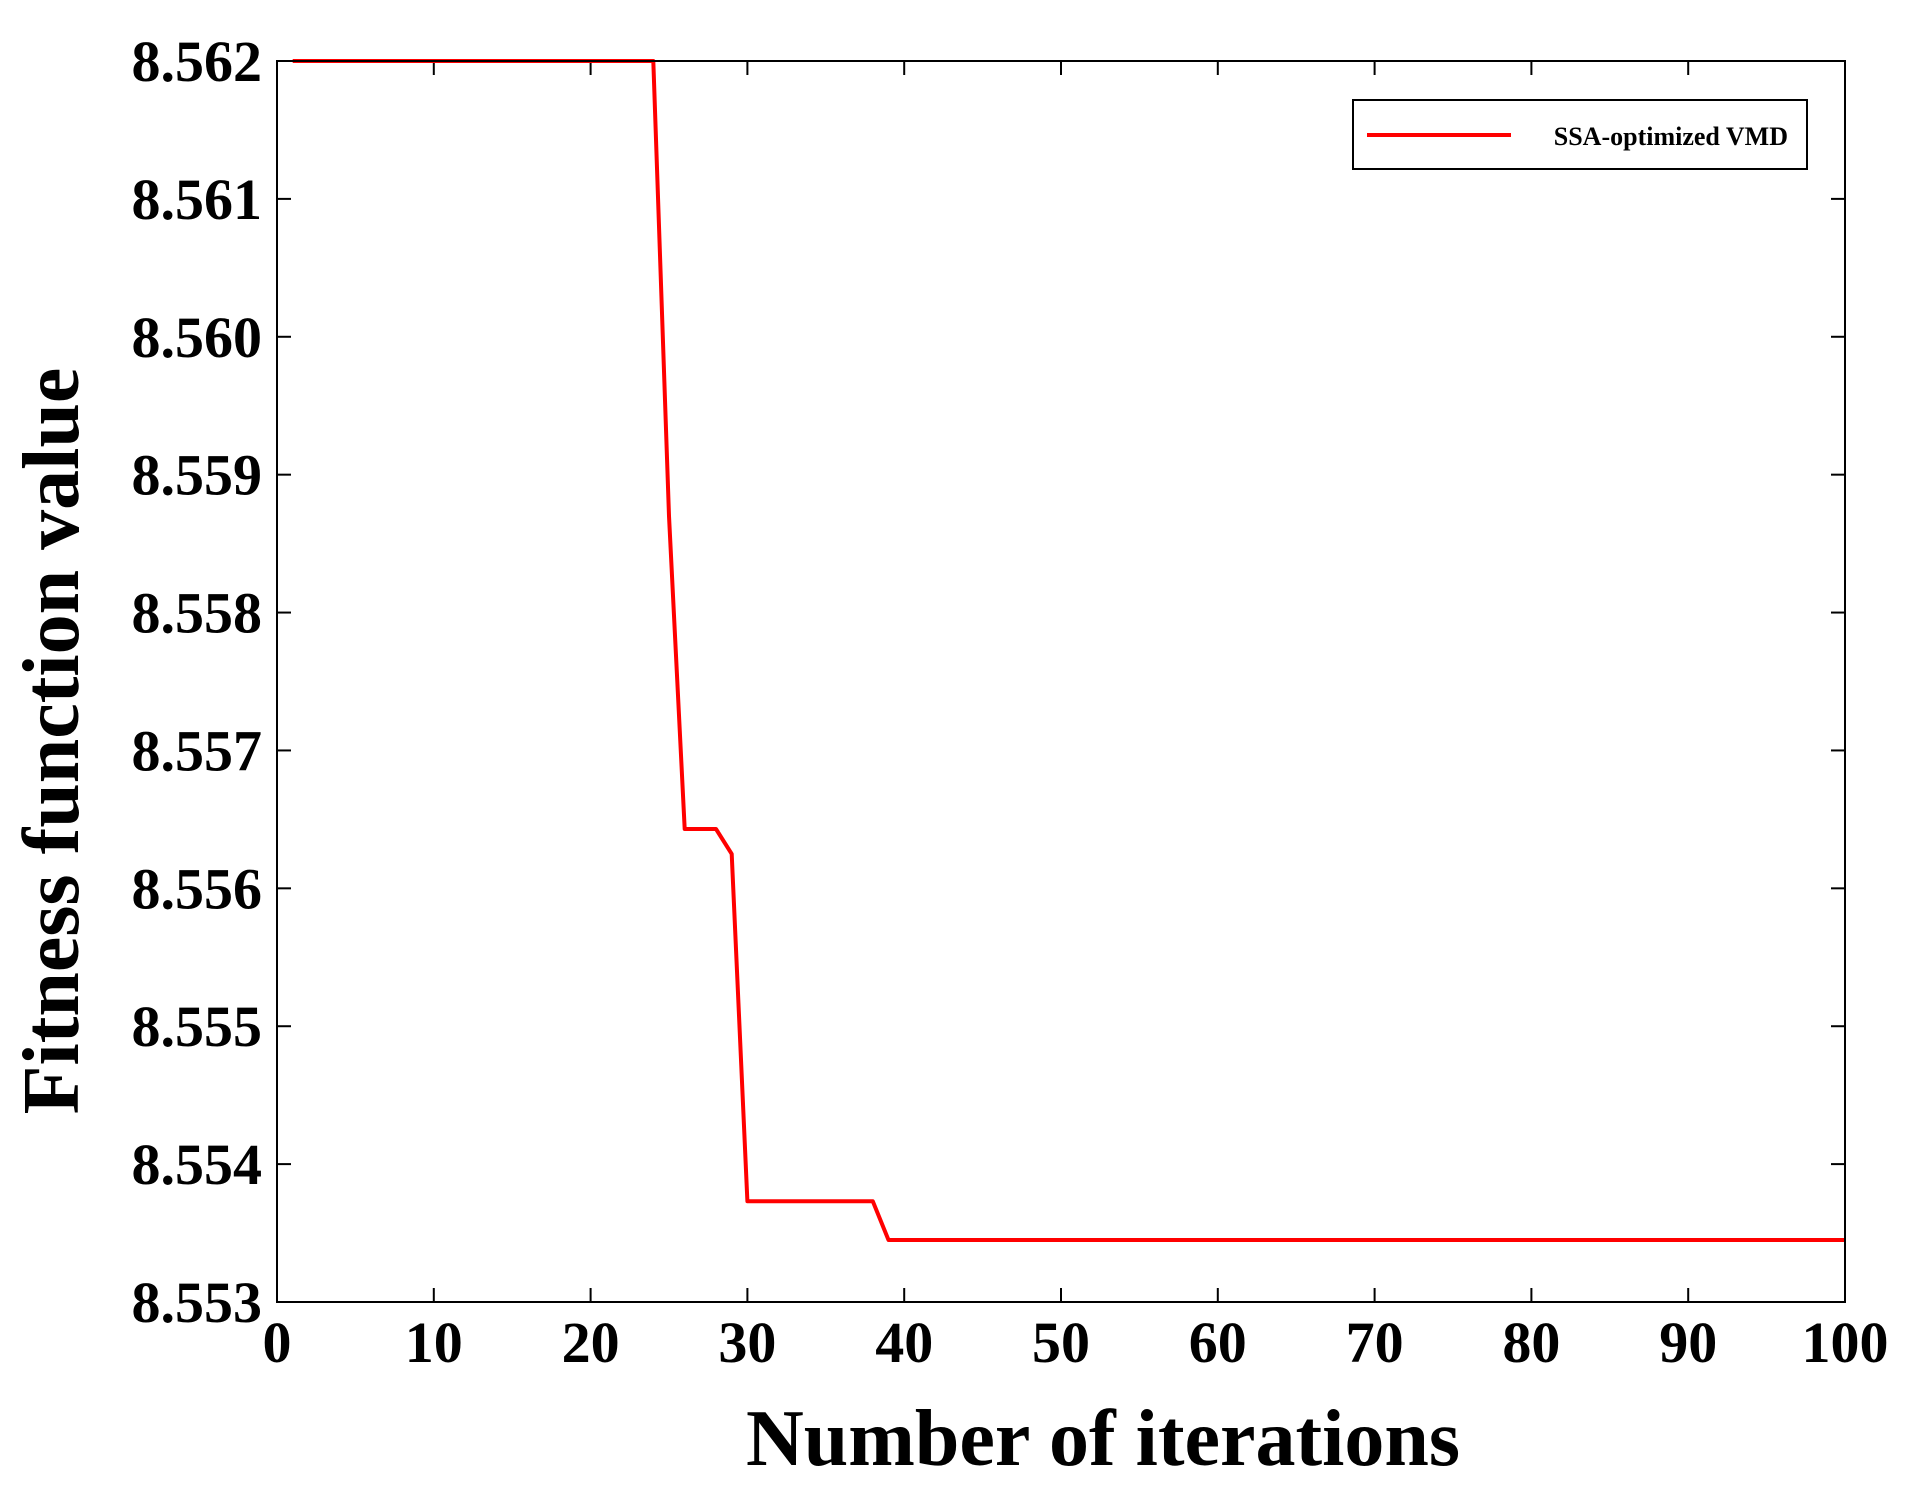 Image resolution: width=1906 pixels, height=1499 pixels. I want to click on x-tick-labels: 0 10 20 30 40 50 60 70 80 90 100, so click(1076, 1342).